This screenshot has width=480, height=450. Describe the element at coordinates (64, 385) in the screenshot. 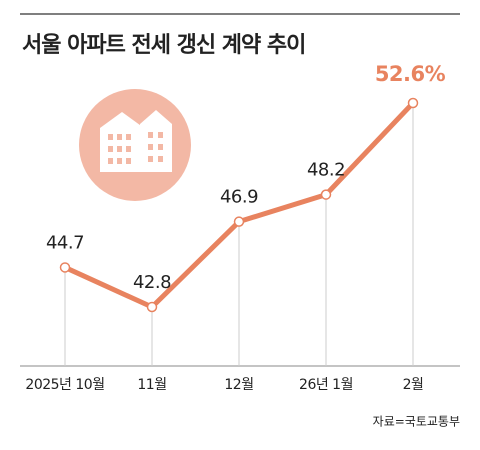

I see `x-tick-label: 2025년 10월` at that location.